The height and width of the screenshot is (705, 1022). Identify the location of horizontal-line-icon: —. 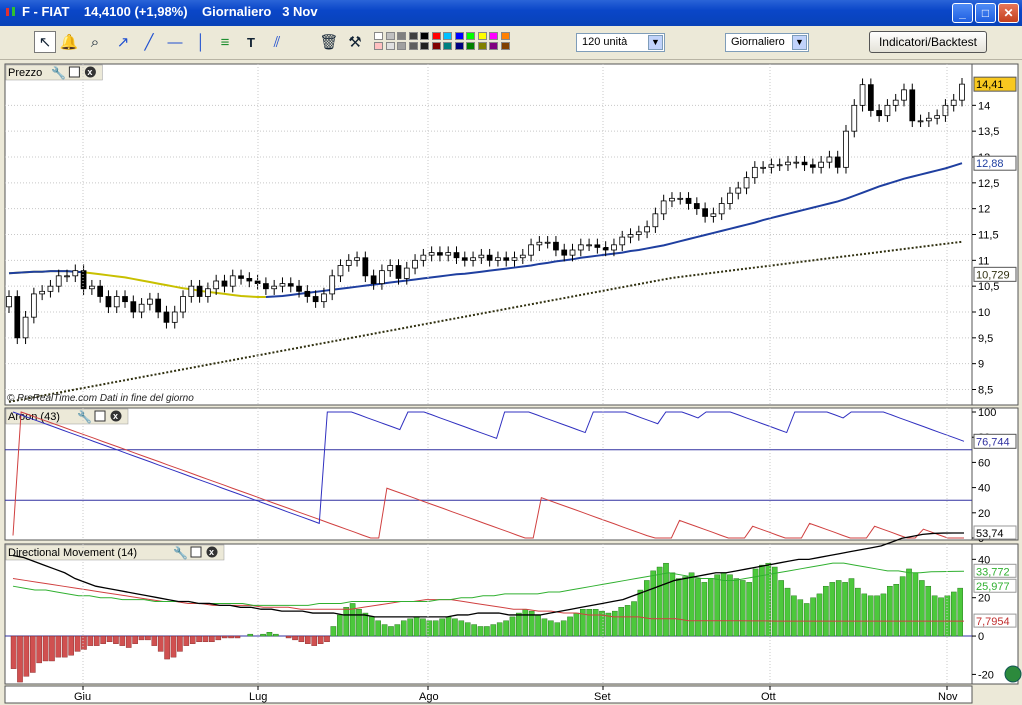
(175, 42).